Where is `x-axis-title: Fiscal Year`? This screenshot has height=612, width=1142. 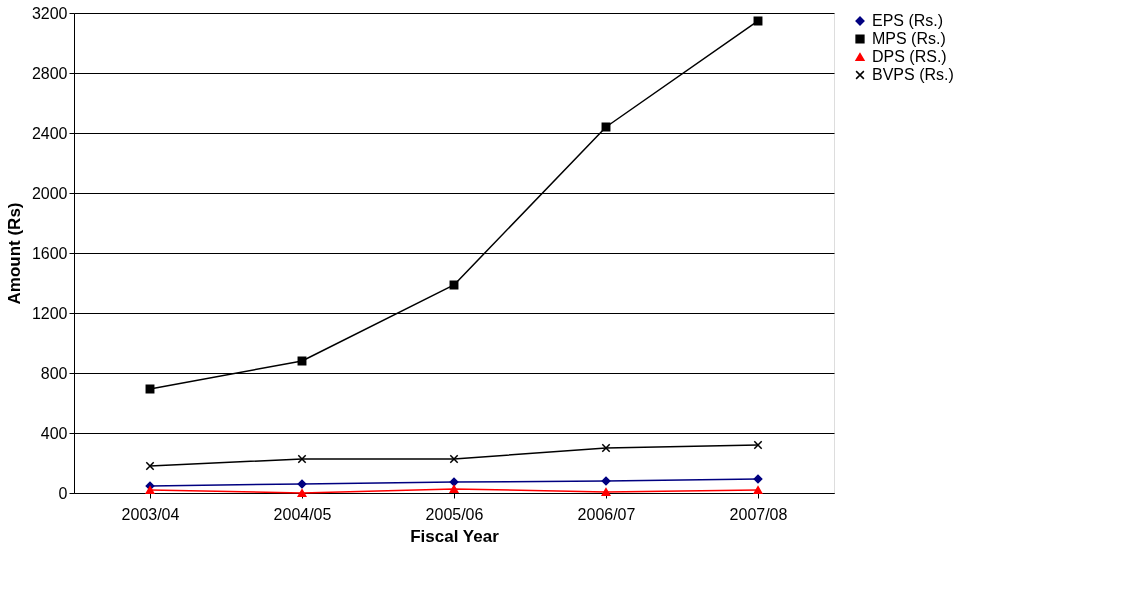 x-axis-title: Fiscal Year is located at coordinates (455, 536).